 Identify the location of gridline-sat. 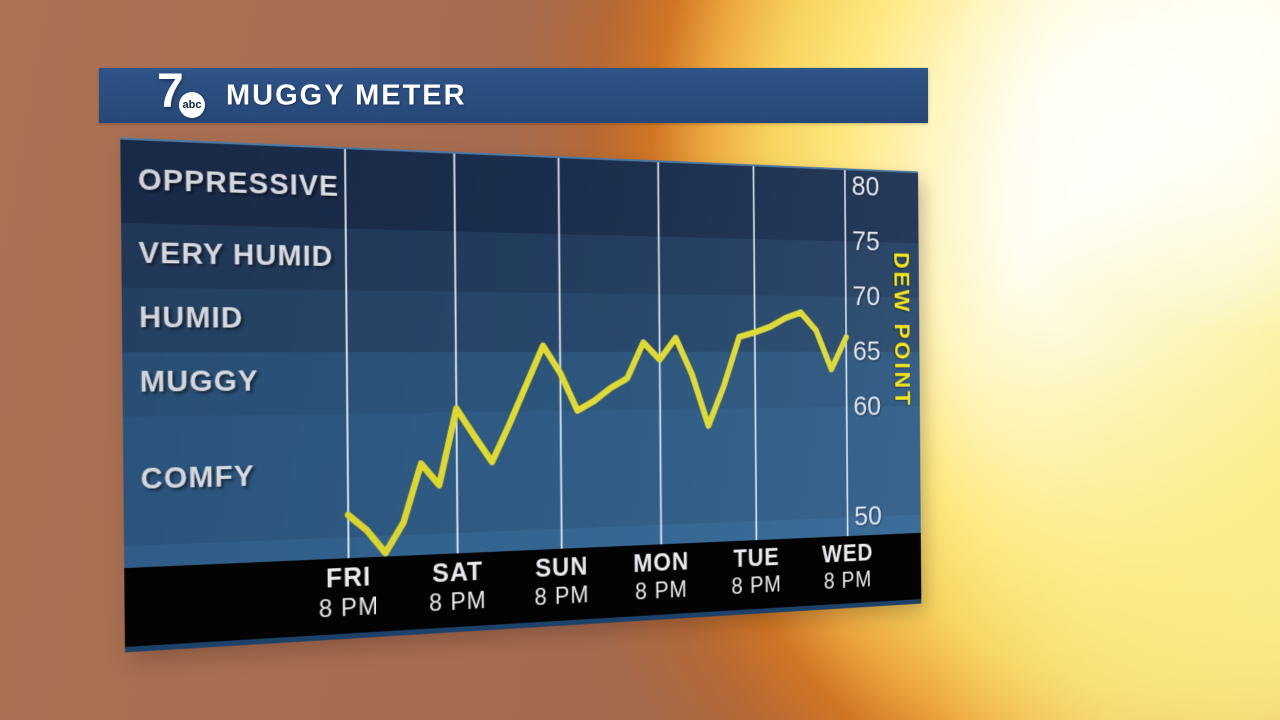
(455, 354).